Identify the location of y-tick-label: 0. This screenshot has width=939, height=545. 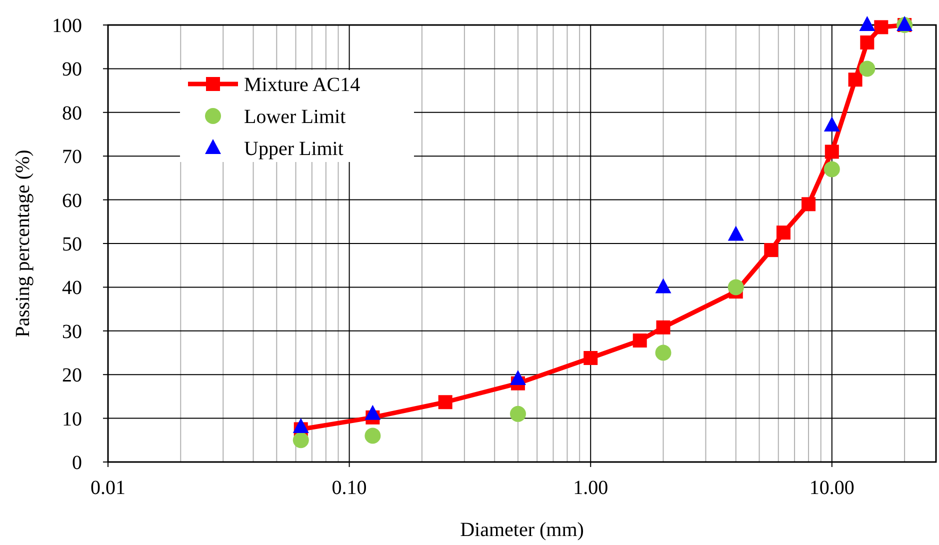
(77, 463).